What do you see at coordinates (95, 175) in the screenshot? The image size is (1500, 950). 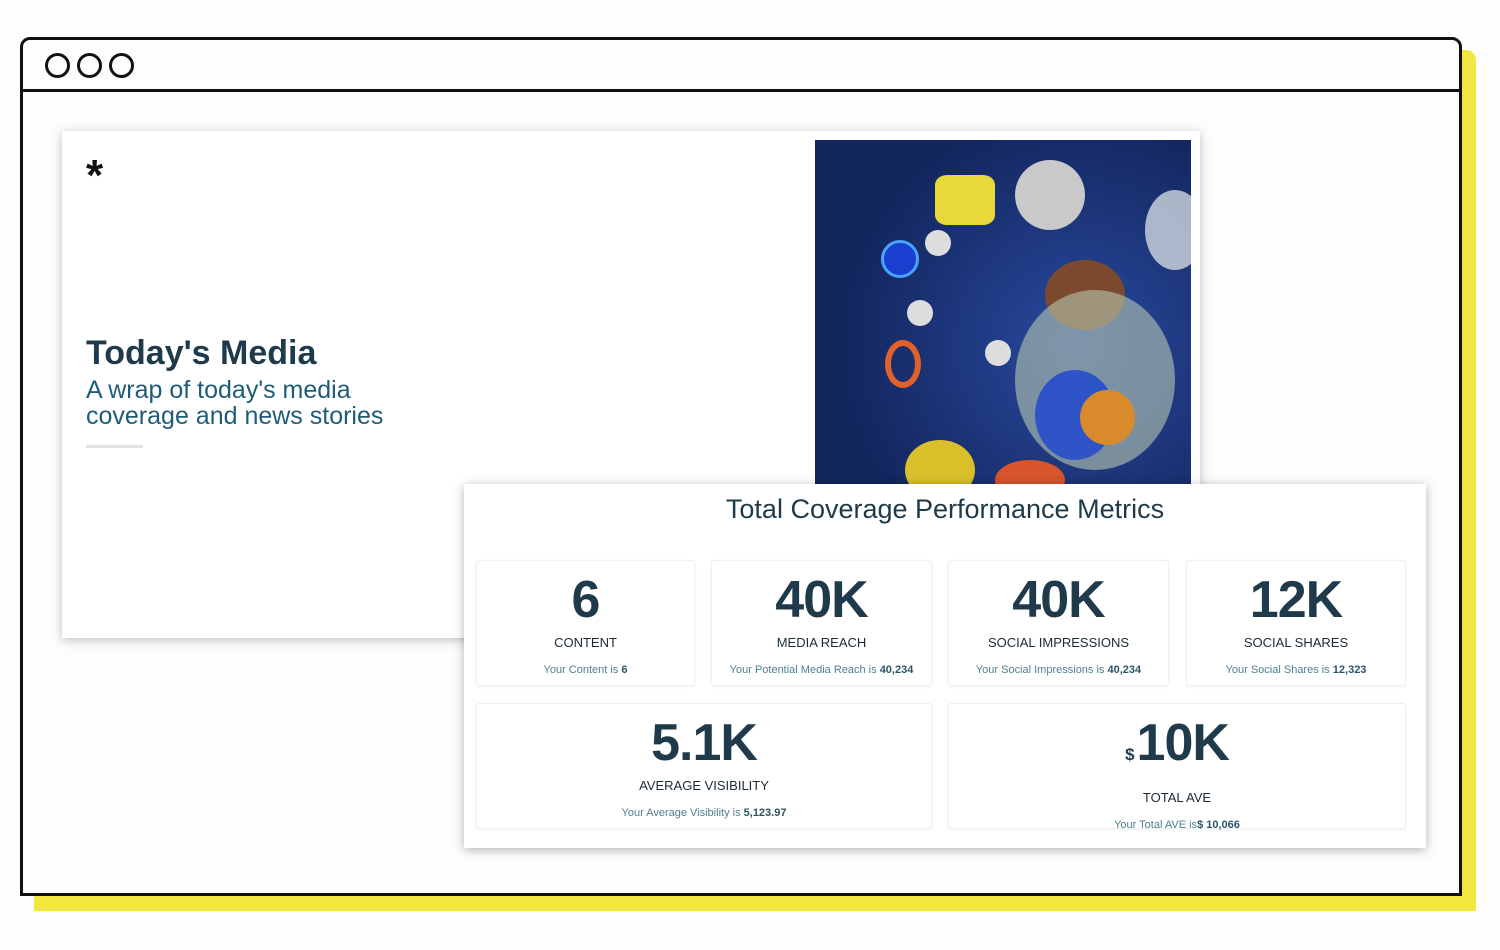 I see `asterisk-logo: *` at bounding box center [95, 175].